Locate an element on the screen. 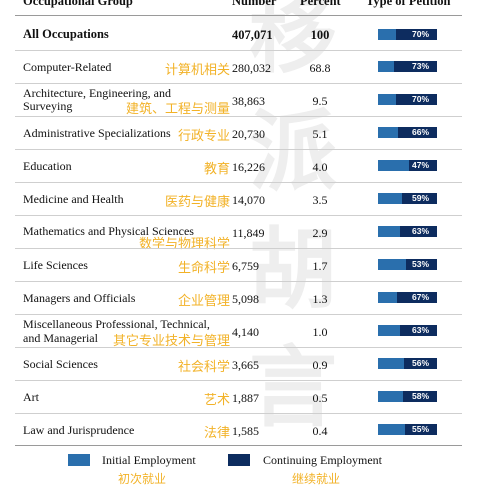 The image size is (500, 487). occupation-chinese-label: 企业管理 is located at coordinates (203, 301).